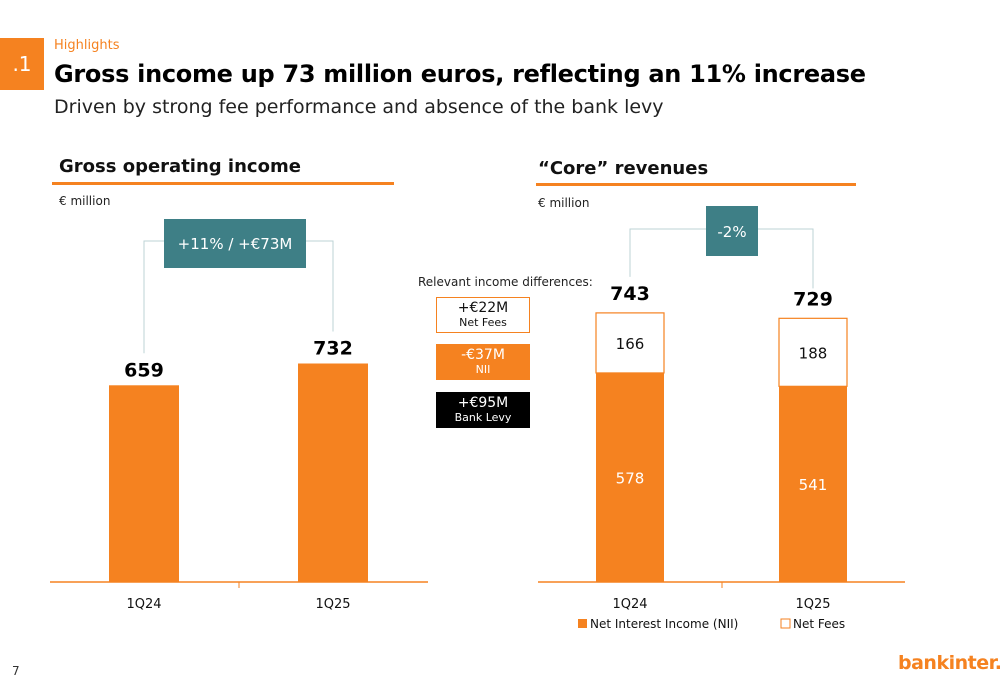  I want to click on total-value-label: 729, so click(813, 299).